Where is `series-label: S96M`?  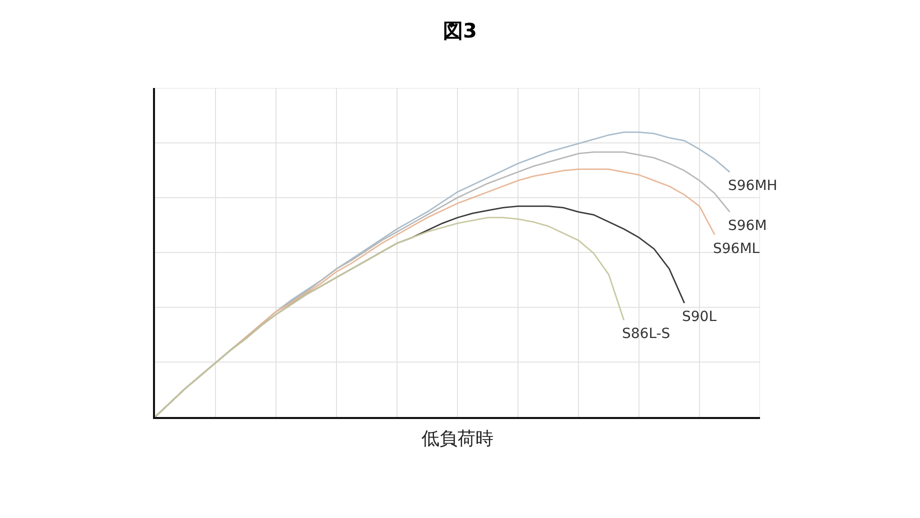 series-label: S96M is located at coordinates (747, 226).